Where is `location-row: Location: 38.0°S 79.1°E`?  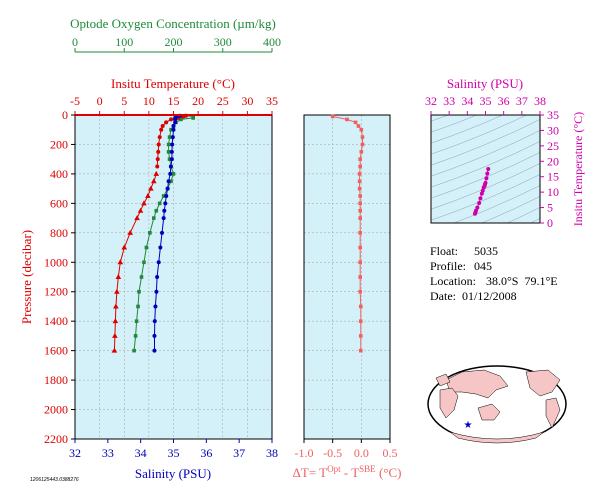 location-row: Location: 38.0°S 79.1°E is located at coordinates (494, 281).